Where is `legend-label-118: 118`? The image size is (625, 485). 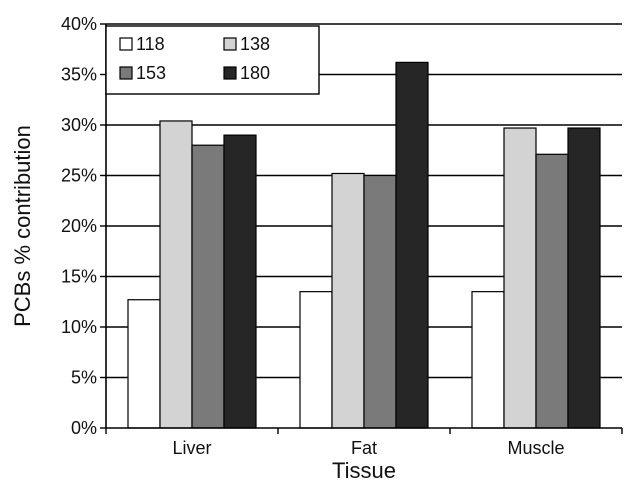 legend-label-118: 118 is located at coordinates (150, 44).